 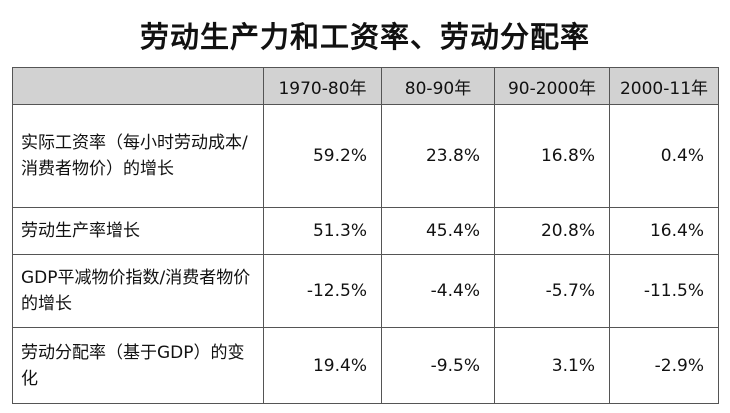 I want to click on cell-productivity-1970-80: 51.3%, so click(x=322, y=231).